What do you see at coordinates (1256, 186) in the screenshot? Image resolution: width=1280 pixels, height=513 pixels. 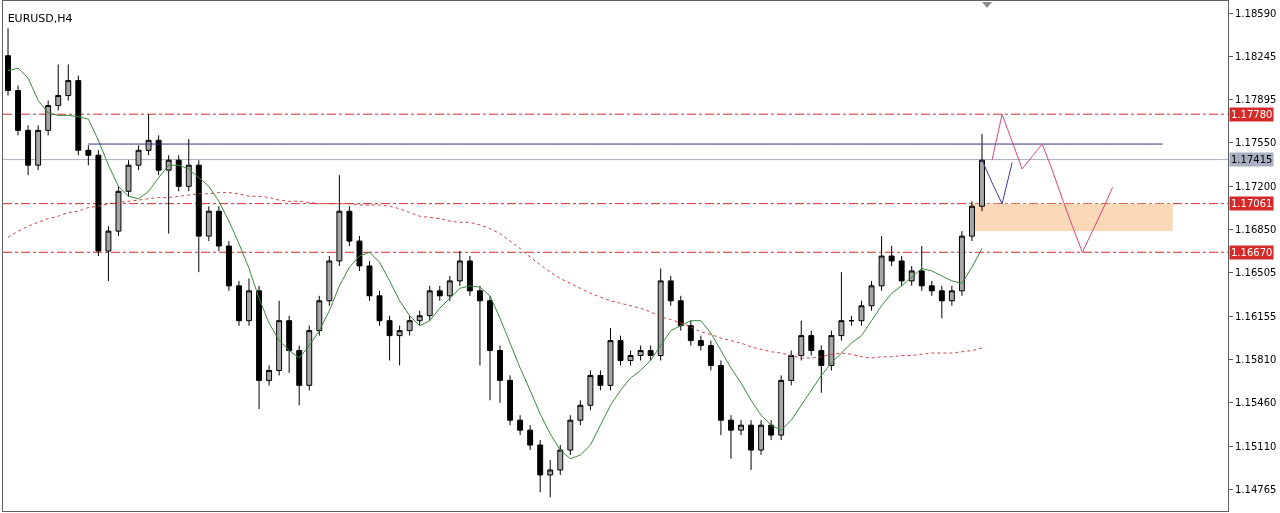 I see `y-tick-label: 1.17200` at bounding box center [1256, 186].